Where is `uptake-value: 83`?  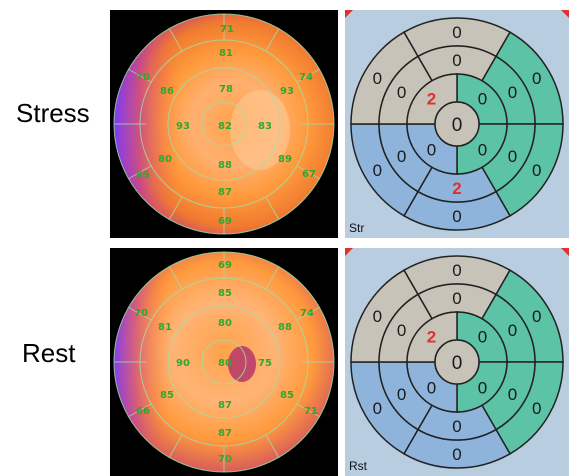 uptake-value: 83 is located at coordinates (265, 126).